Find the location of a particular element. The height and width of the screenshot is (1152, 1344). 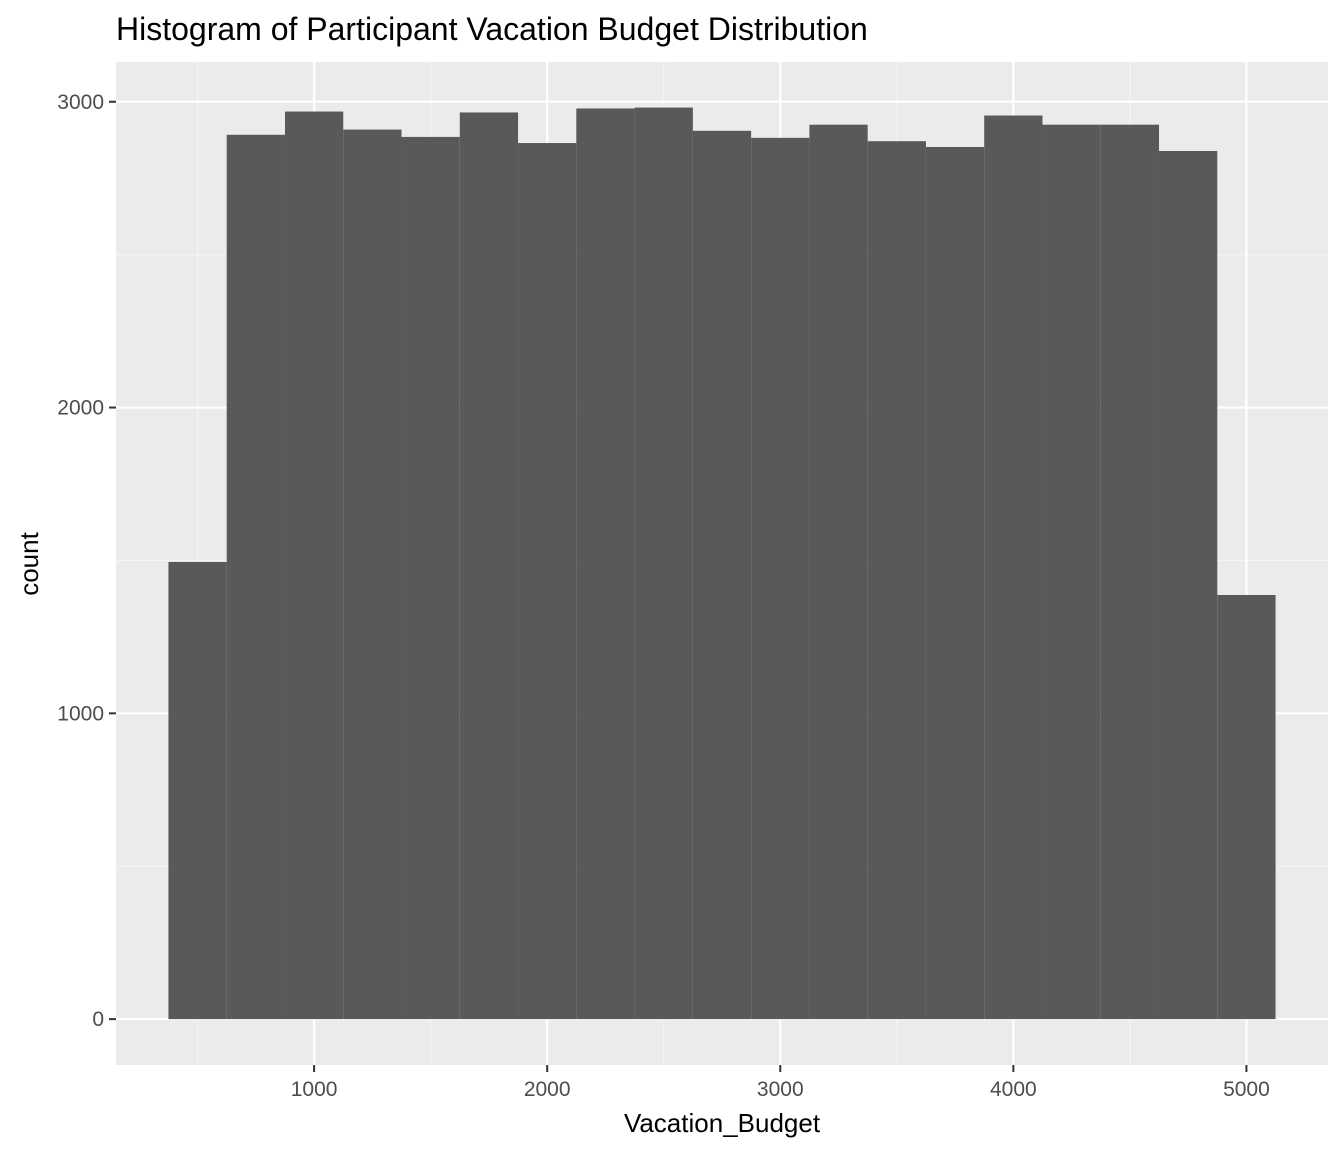

x-axis-title: Vacation_Budget is located at coordinates (722, 1123).